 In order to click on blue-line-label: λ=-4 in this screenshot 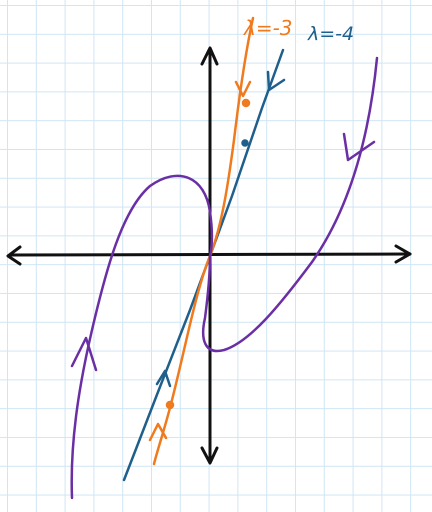, I will do `click(330, 34)`.